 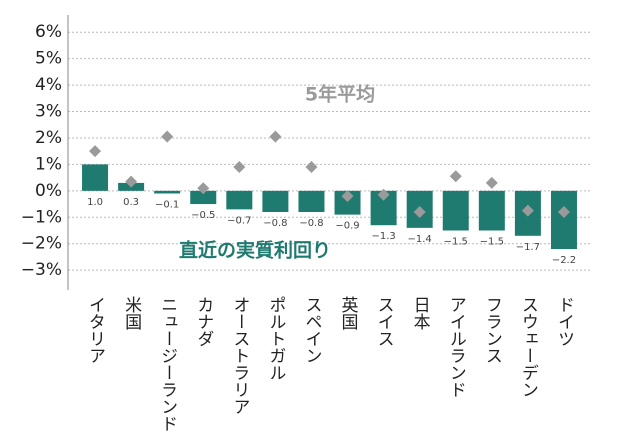 I want to click on y-tick-label: 0%, so click(x=48, y=191).